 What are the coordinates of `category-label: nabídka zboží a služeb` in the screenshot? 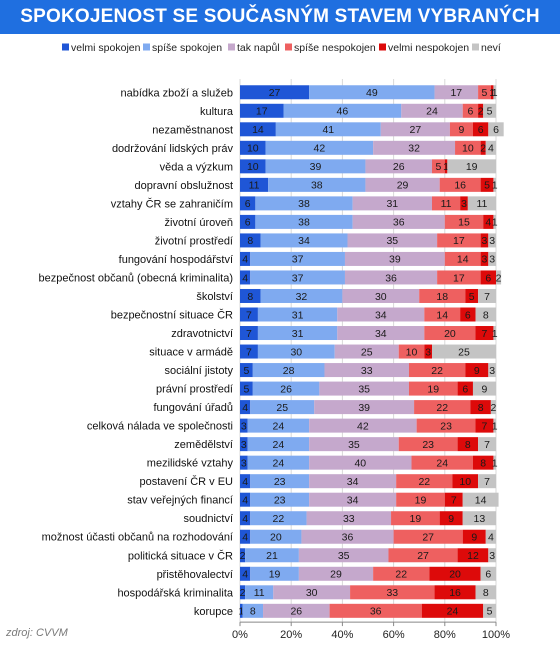 It's located at (176, 93).